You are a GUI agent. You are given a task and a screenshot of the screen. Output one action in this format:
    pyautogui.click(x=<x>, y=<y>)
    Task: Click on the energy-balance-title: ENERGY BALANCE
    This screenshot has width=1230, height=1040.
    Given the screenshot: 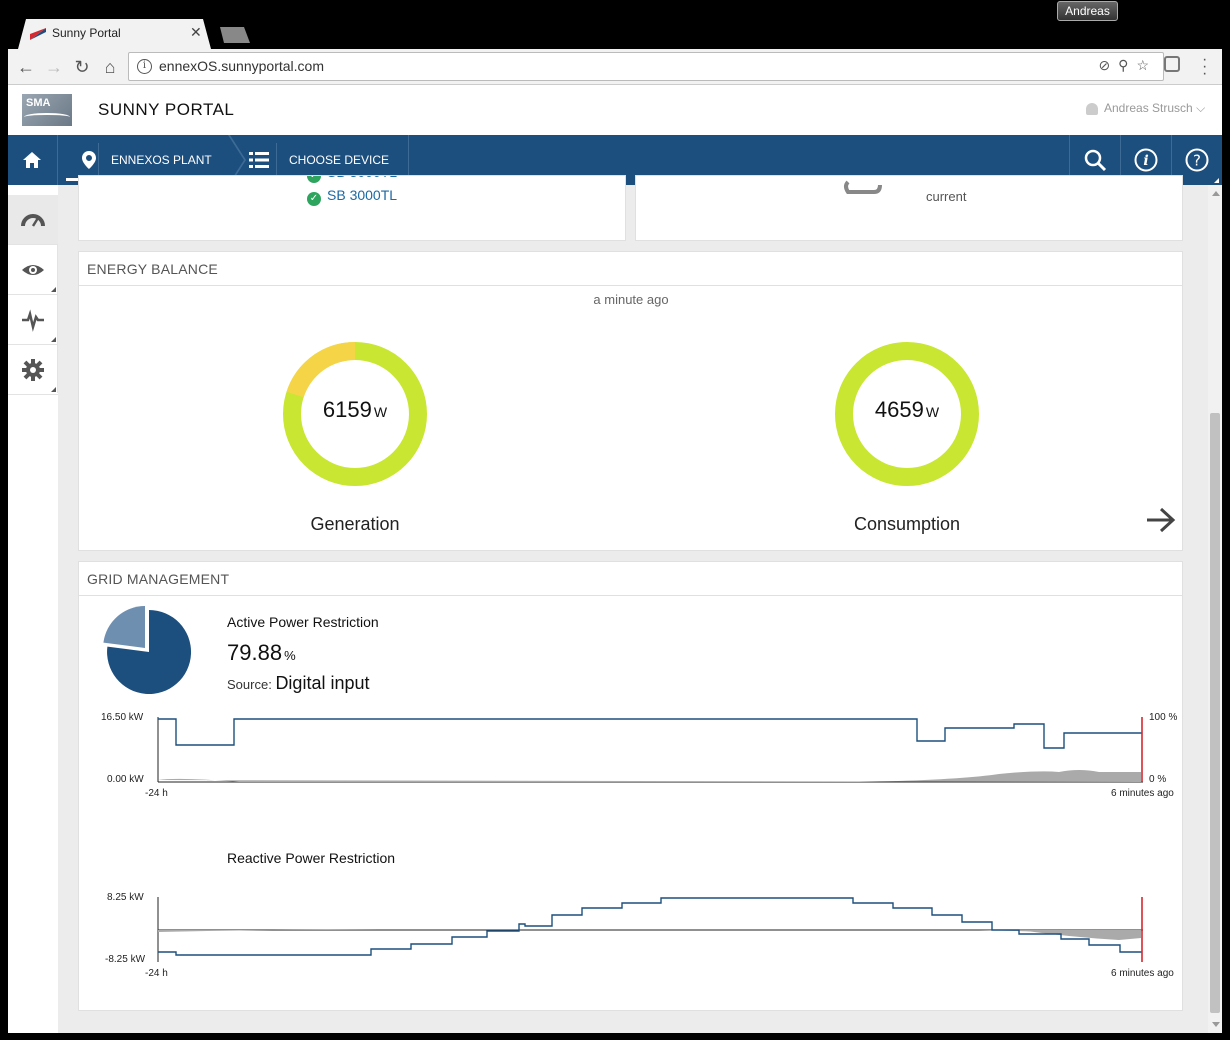 What is the action you would take?
    pyautogui.click(x=152, y=269)
    